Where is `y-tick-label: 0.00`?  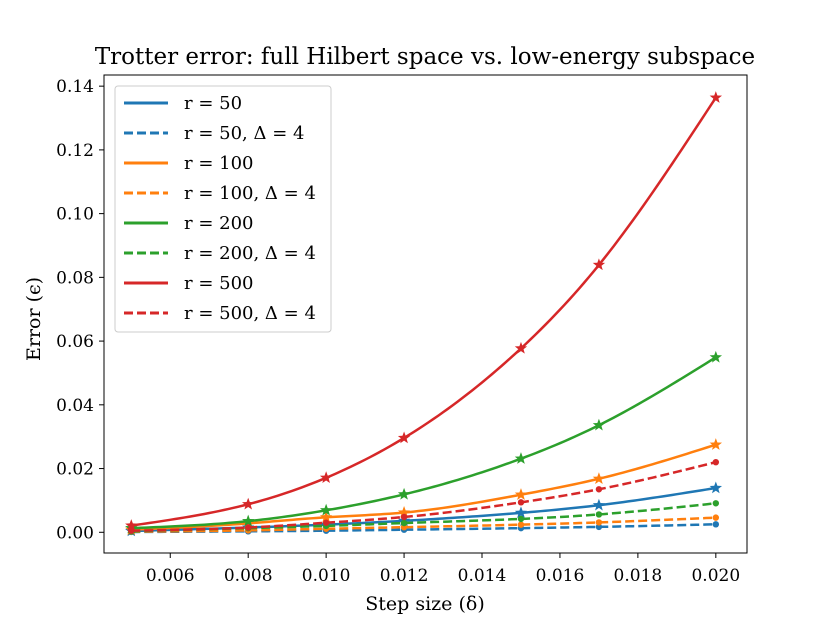 y-tick-label: 0.00 is located at coordinates (75, 533).